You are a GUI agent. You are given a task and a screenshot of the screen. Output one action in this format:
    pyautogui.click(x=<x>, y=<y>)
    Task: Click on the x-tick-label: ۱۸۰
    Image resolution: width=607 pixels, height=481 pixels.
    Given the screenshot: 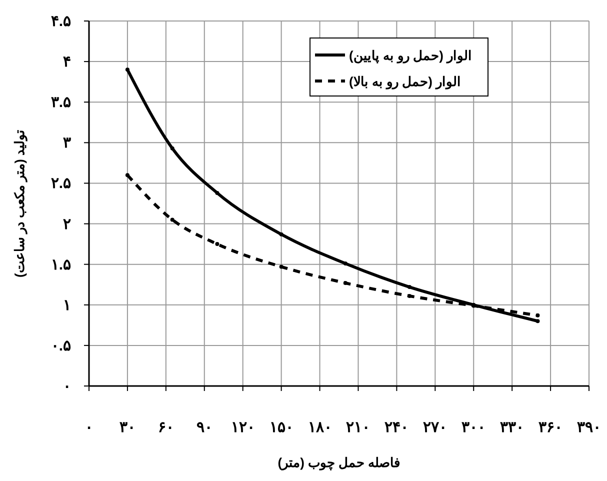 What is the action you would take?
    pyautogui.click(x=320, y=427)
    